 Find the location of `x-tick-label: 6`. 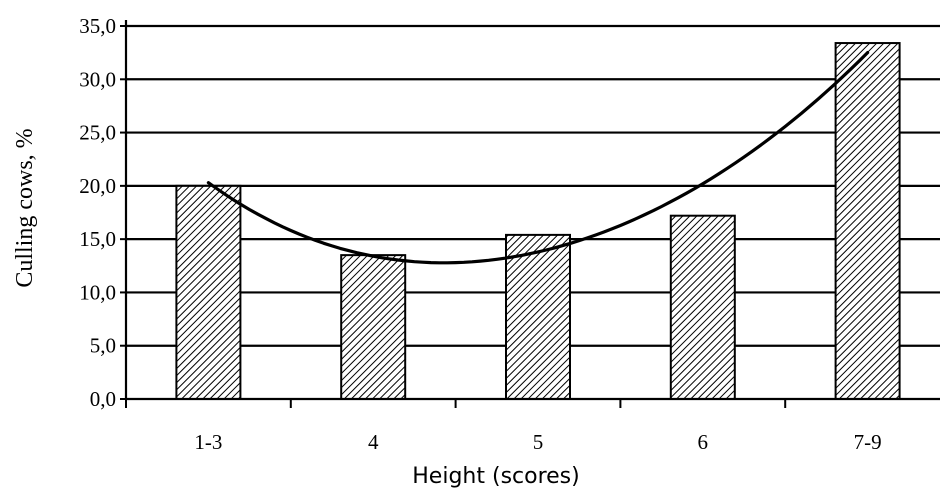

x-tick-label: 6 is located at coordinates (703, 442).